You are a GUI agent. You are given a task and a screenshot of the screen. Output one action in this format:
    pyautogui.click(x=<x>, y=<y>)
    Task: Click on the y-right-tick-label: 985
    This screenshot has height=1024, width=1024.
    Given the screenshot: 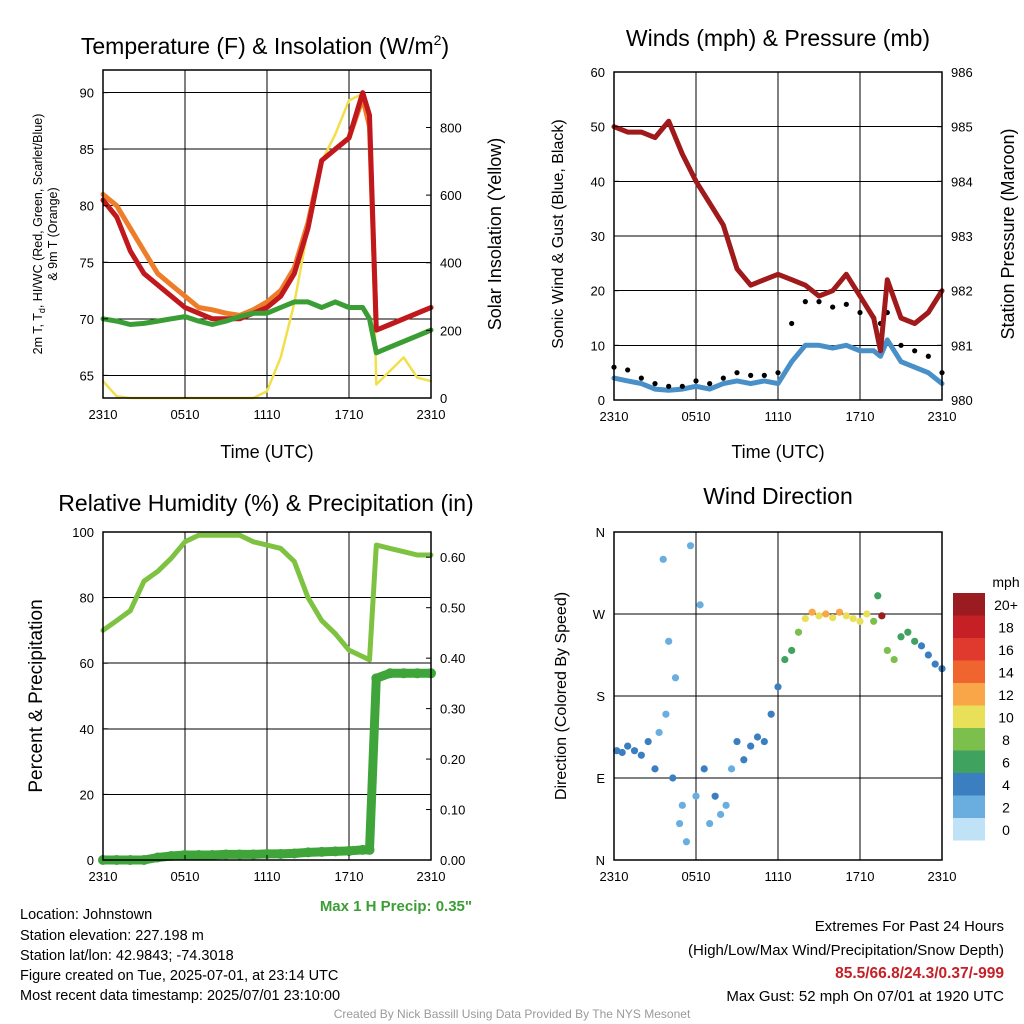 What is the action you would take?
    pyautogui.click(x=962, y=127)
    